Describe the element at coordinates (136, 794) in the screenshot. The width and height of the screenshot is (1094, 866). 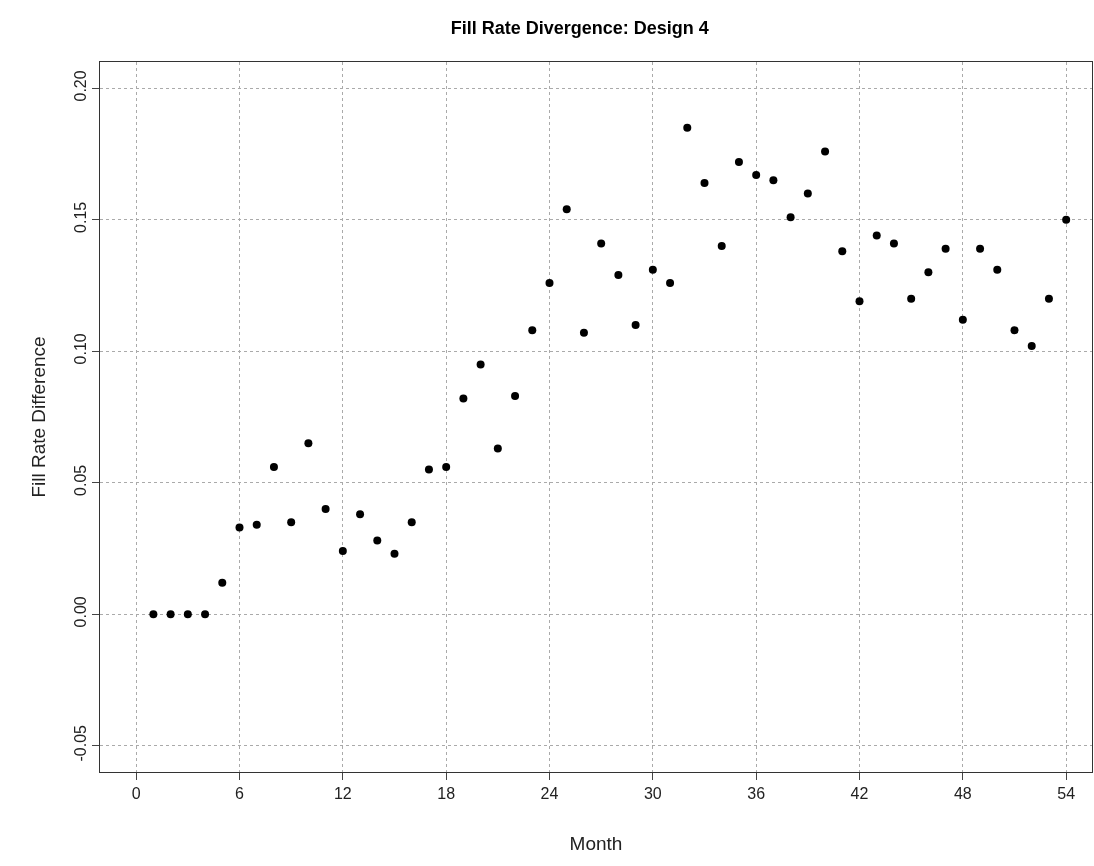
I see `x-tick-label: 0` at that location.